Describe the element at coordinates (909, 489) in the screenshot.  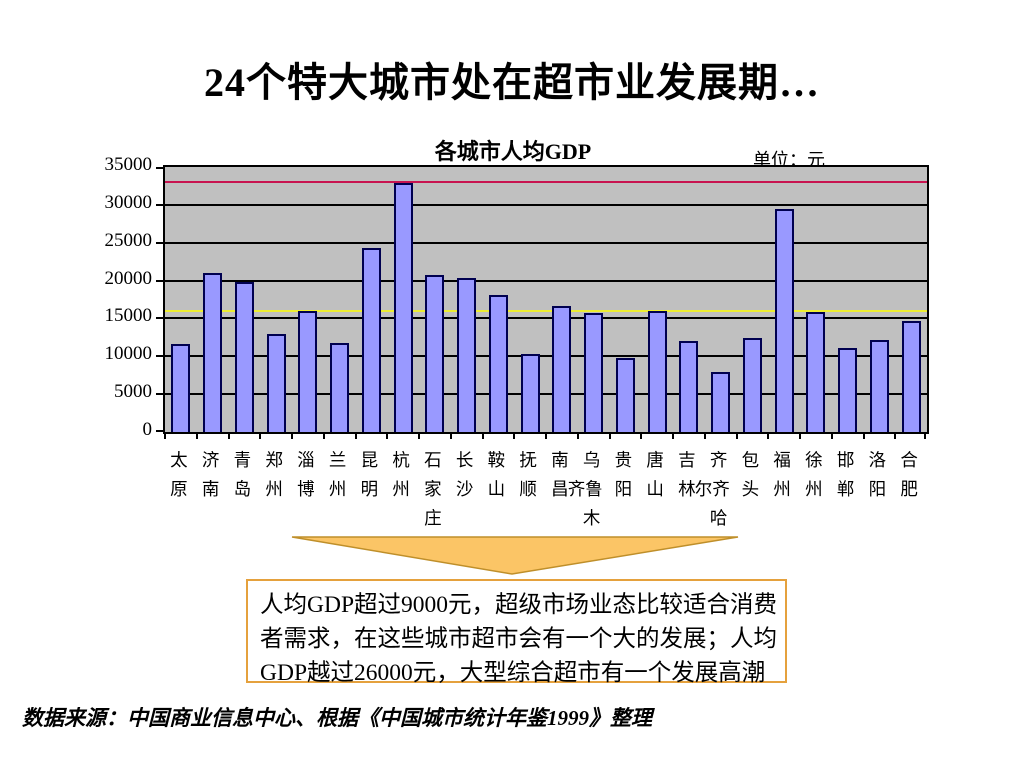
I see `x-axis-label-row: 肥` at that location.